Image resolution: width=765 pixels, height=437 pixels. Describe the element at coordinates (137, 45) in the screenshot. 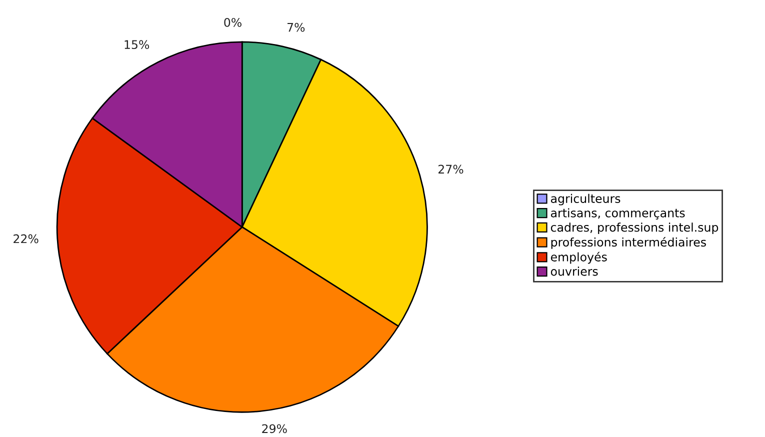

I see `data-label: 15%` at that location.